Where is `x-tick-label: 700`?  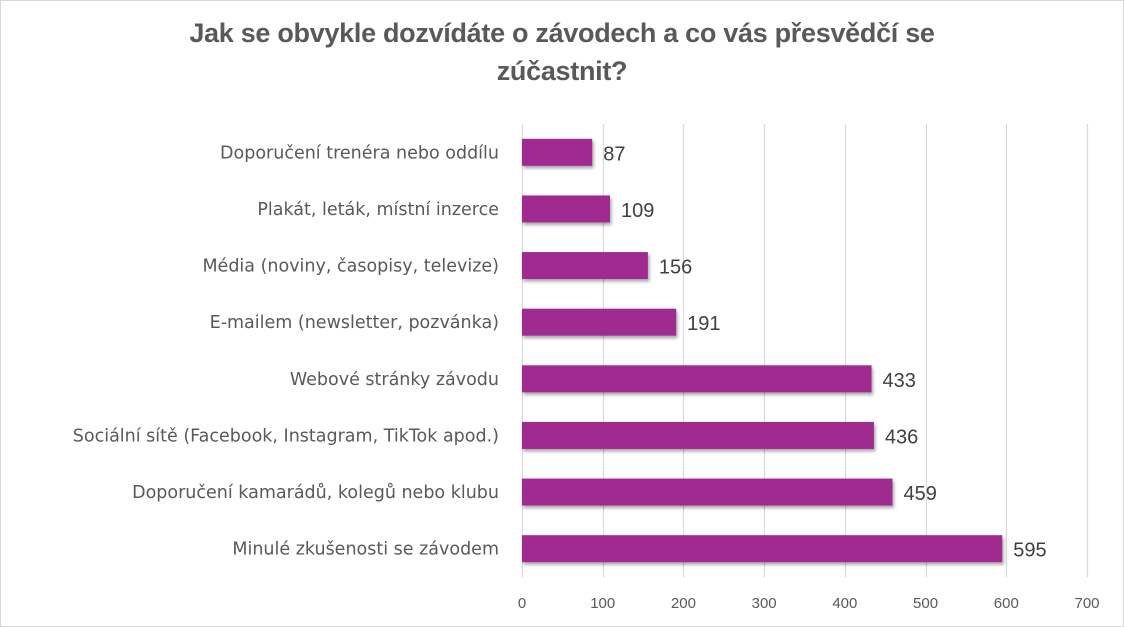
x-tick-label: 700 is located at coordinates (1086, 603).